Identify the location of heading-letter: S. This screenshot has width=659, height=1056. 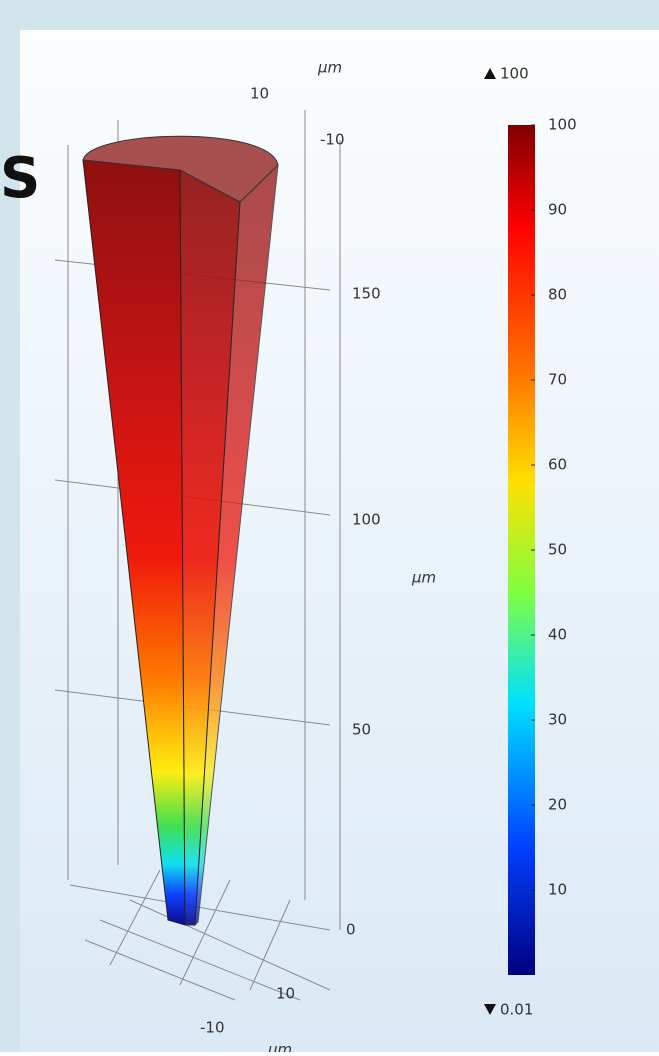
(20, 178).